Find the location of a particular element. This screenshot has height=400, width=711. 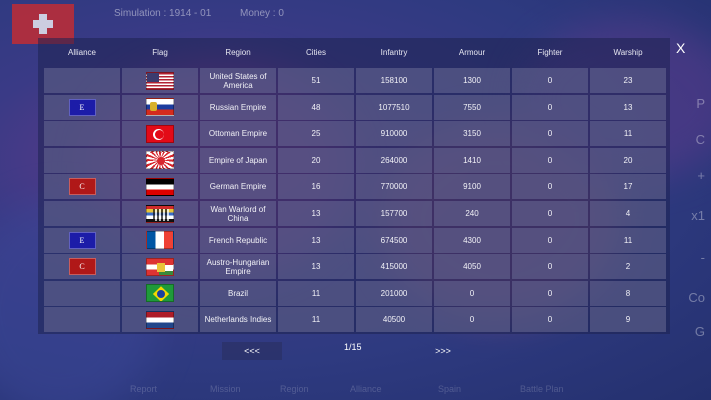

bottom-menu-item: Region is located at coordinates (294, 389).